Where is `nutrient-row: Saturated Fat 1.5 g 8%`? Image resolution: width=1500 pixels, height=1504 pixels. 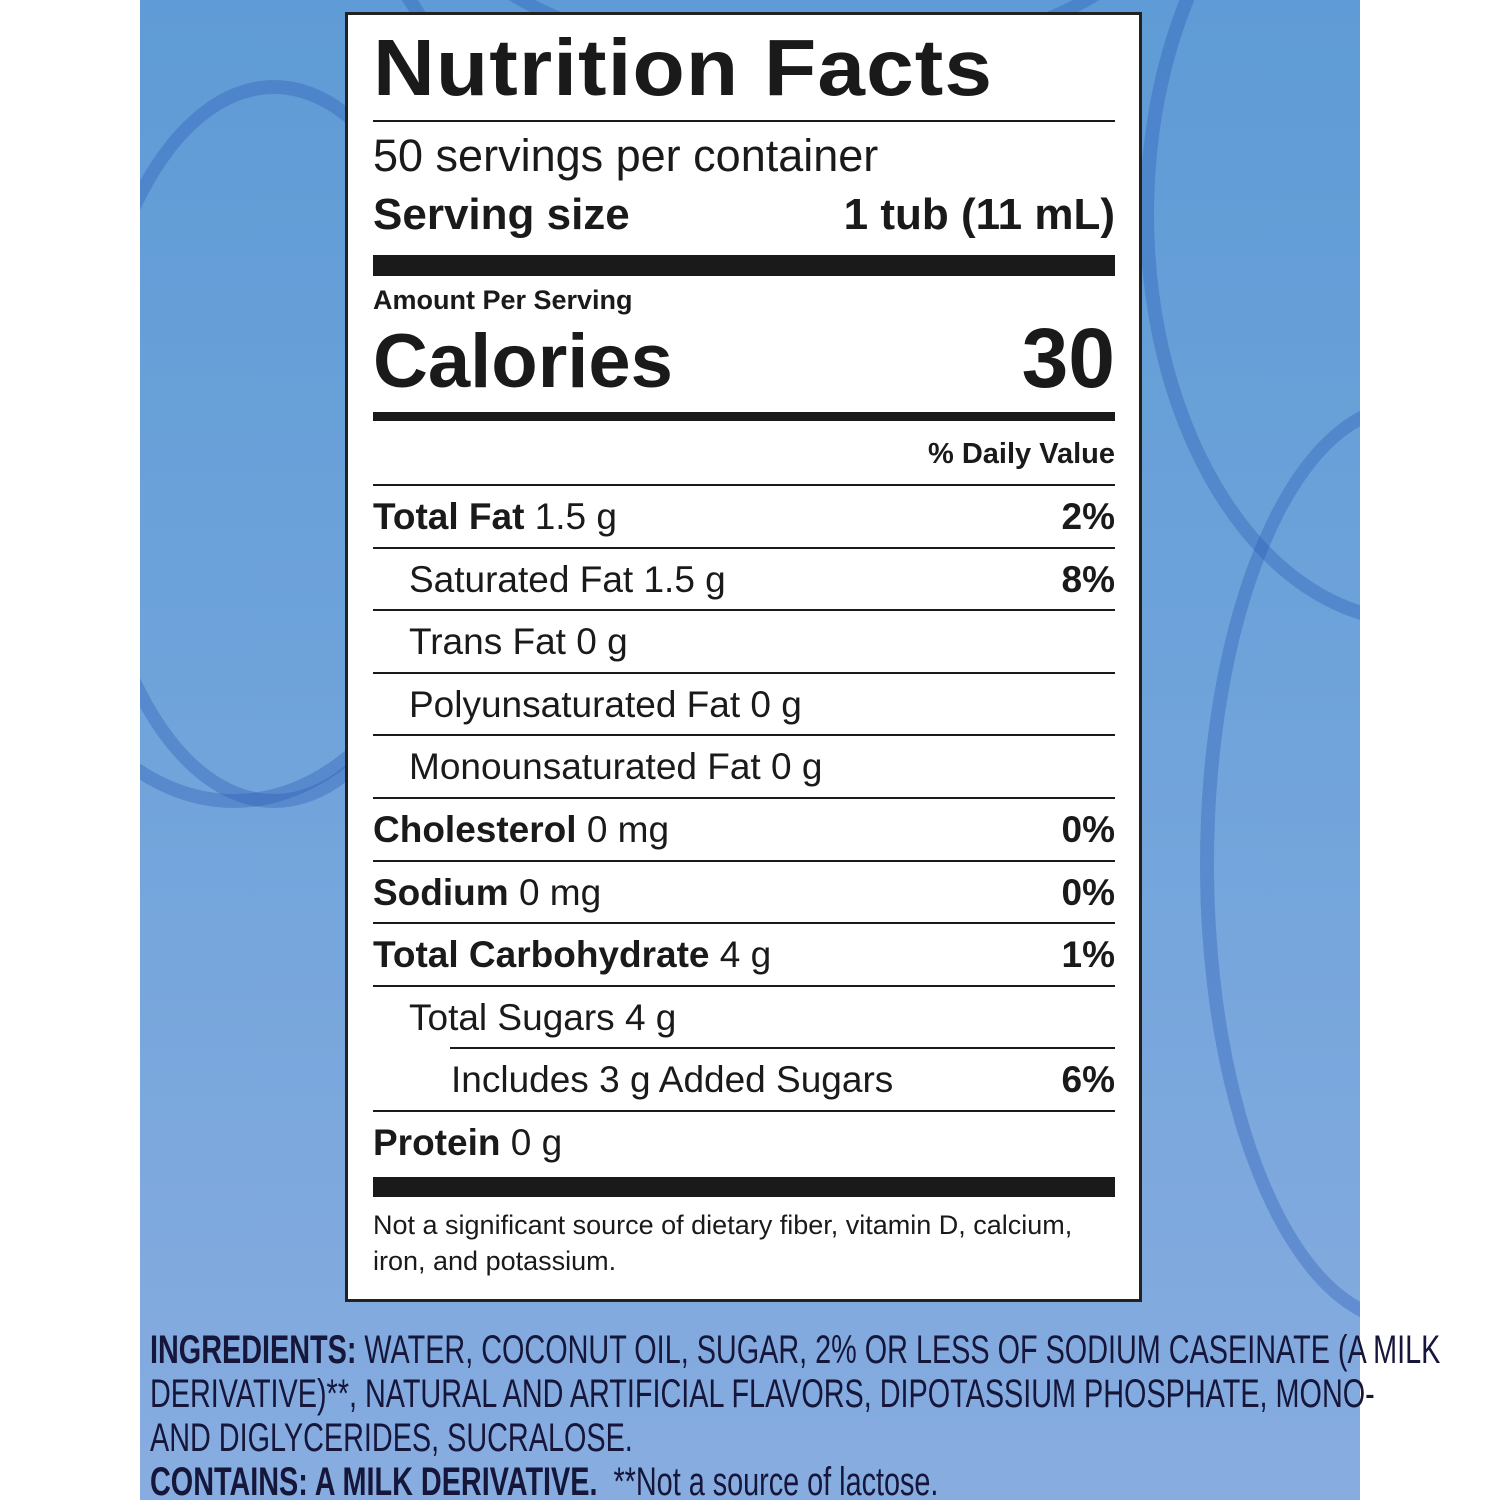 nutrient-row: Saturated Fat 1.5 g 8% is located at coordinates (744, 580).